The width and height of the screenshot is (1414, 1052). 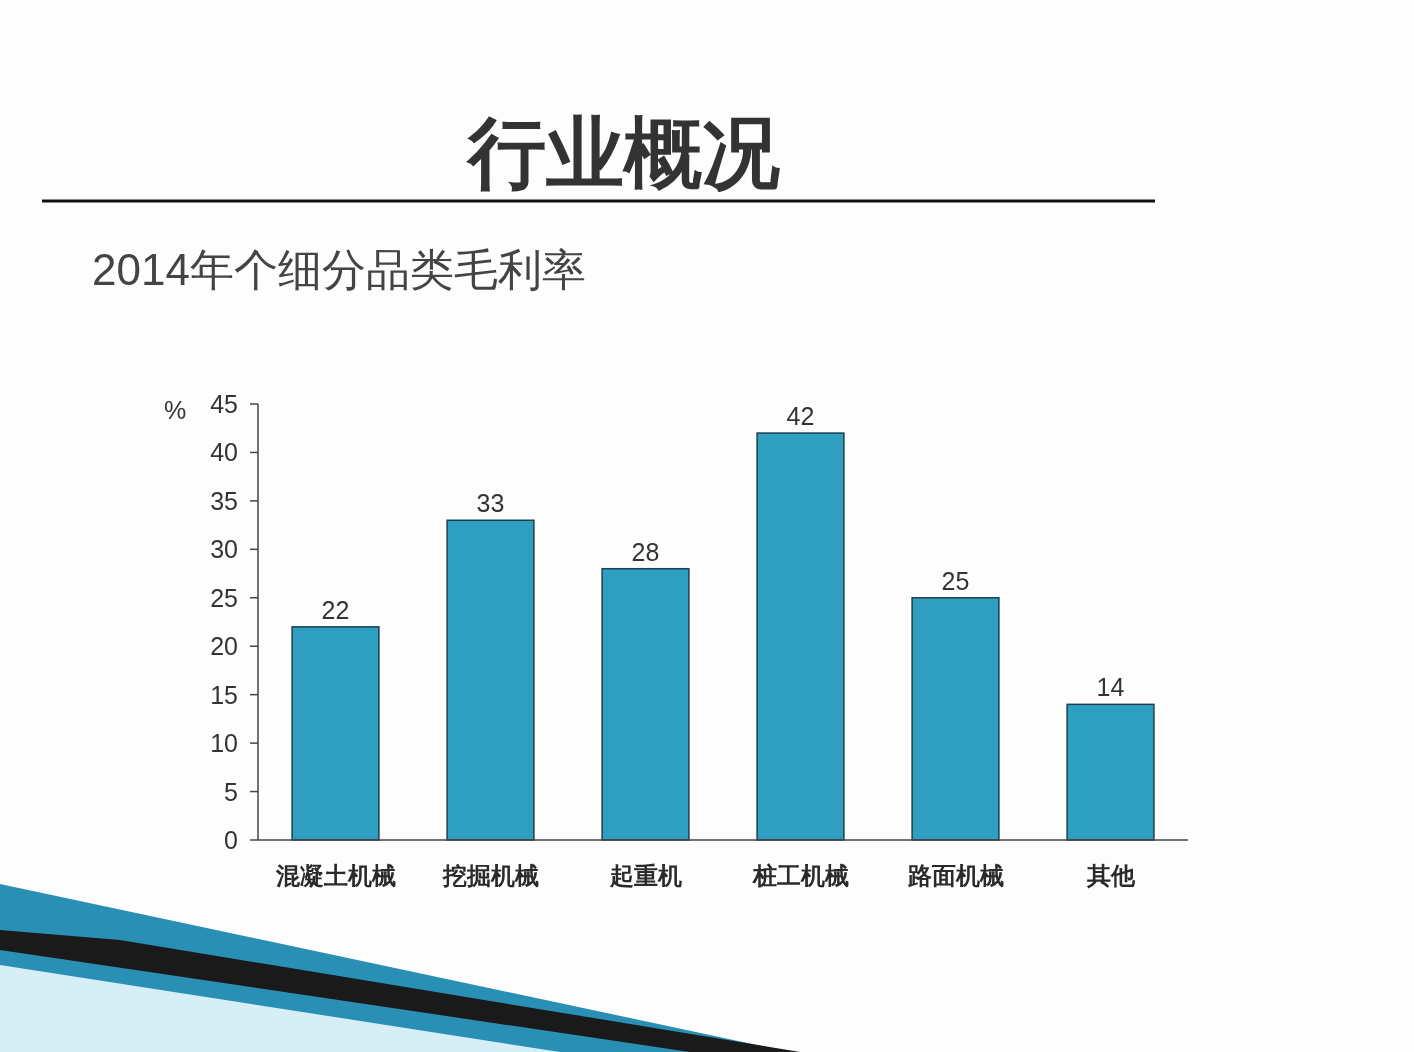 I want to click on x-tick-label: 起重机, so click(x=645, y=875).